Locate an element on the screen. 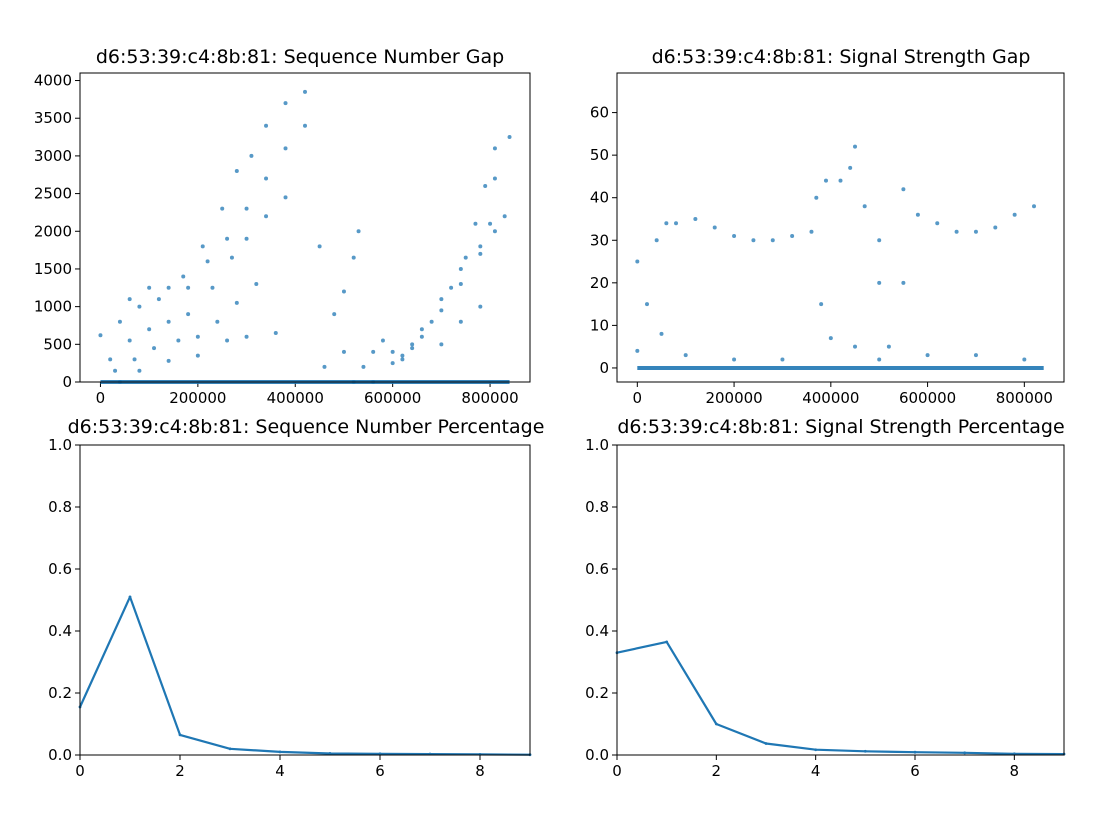 The height and width of the screenshot is (816, 1116). sig-gap-ytick-label: 30 is located at coordinates (599, 240).